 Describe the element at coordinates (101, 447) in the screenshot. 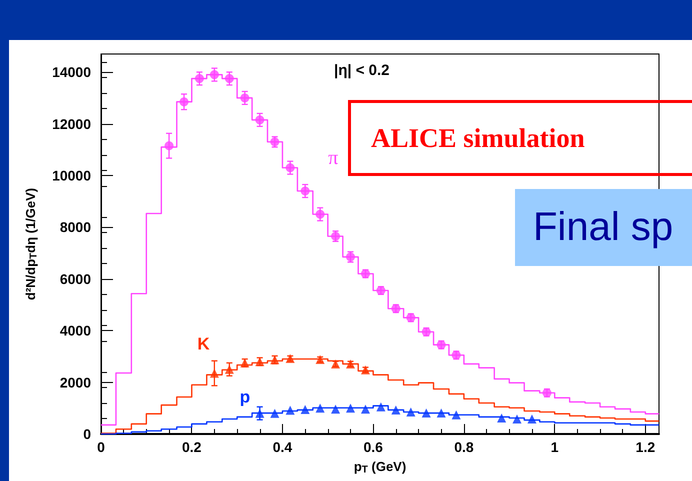

I see `x-tick-label: 0` at that location.